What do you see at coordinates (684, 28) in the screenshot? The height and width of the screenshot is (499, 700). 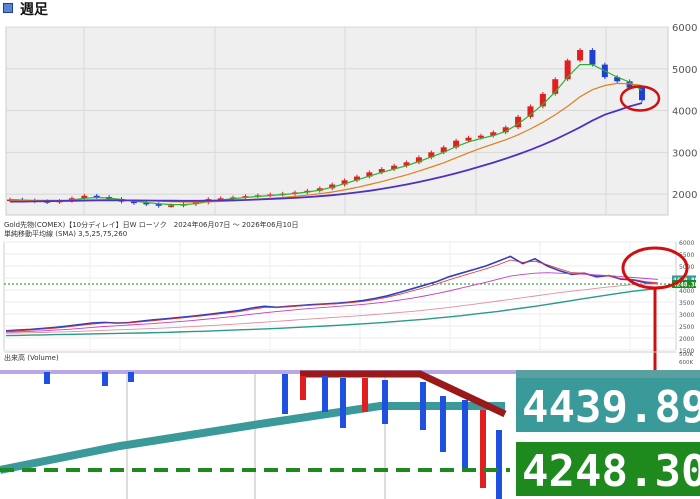 I see `y-tick-label-4: 6000` at bounding box center [684, 28].